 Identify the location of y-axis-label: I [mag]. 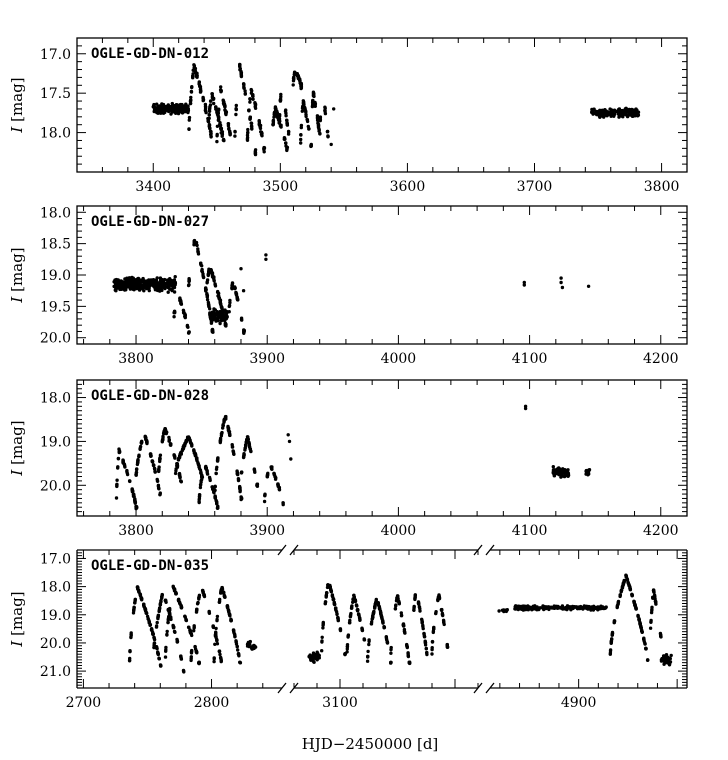
(17, 619).